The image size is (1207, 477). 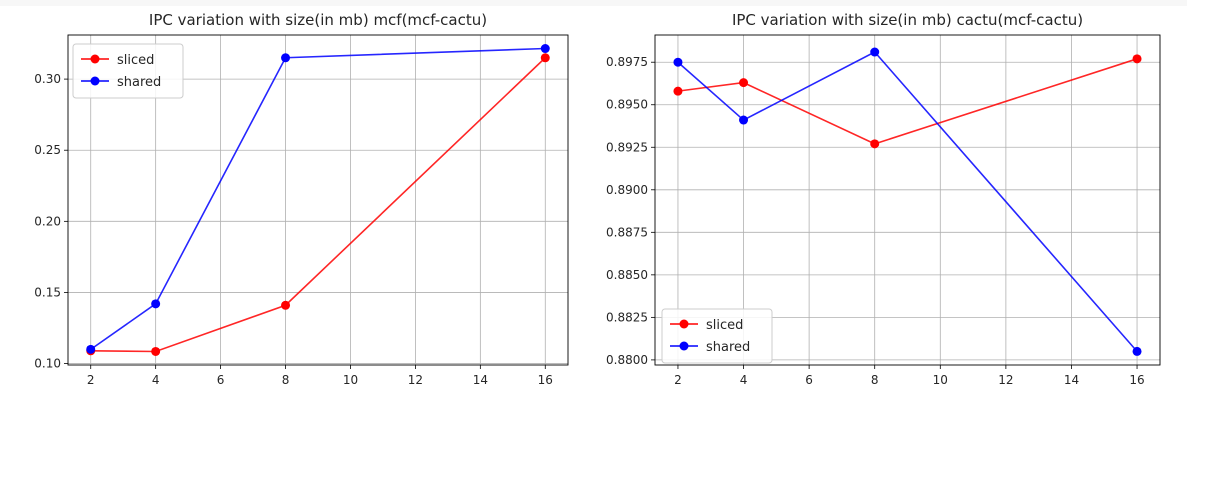 I want to click on y-tick-label: 0.8900, so click(x=627, y=190).